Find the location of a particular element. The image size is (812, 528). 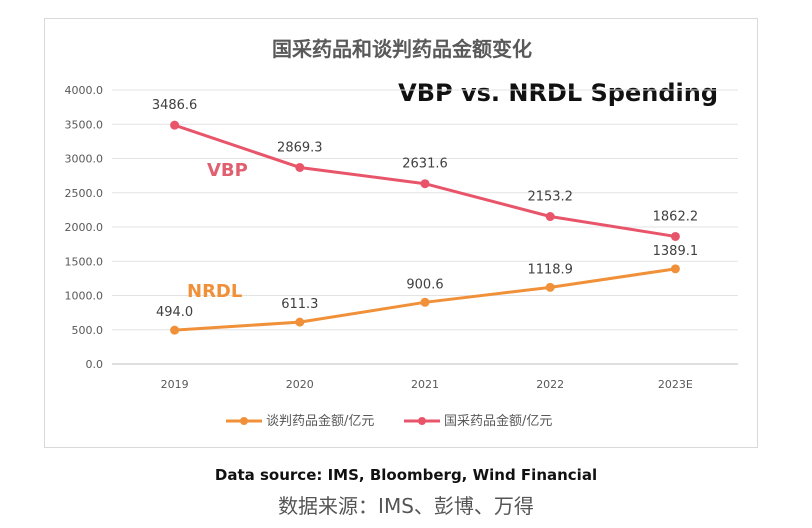

data-label: 1862.2 is located at coordinates (676, 216).